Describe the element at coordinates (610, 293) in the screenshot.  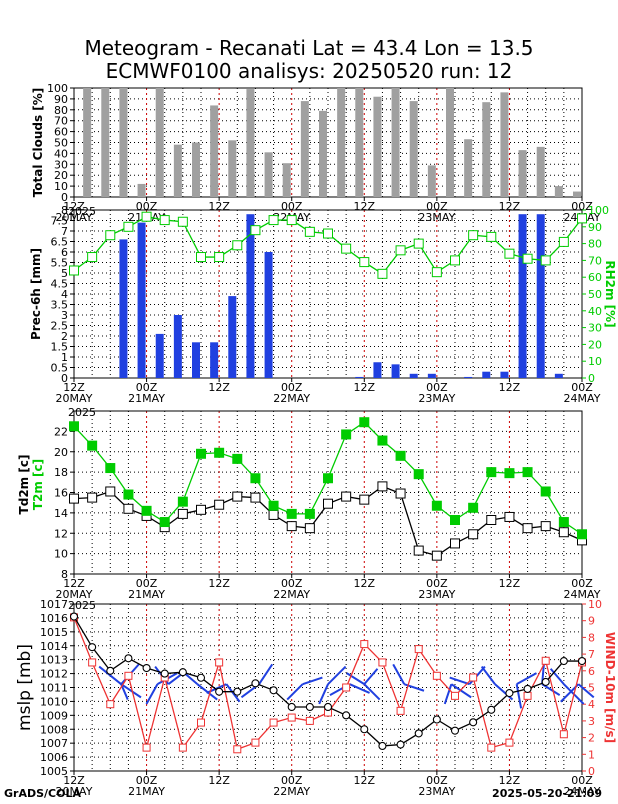
I see `y2-axis-label-rh: RH2m [%]` at that location.